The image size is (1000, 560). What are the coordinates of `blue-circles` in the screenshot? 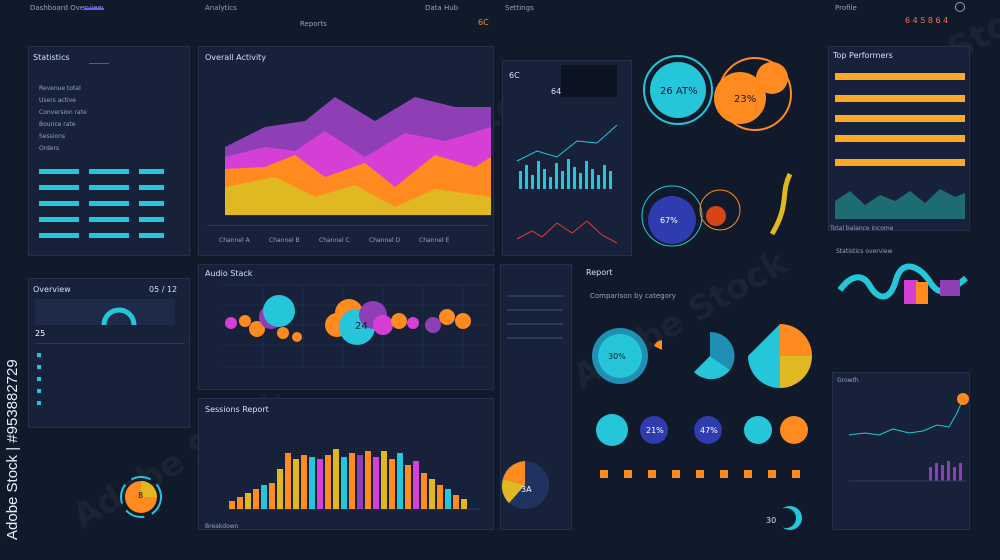 It's located at (717, 209).